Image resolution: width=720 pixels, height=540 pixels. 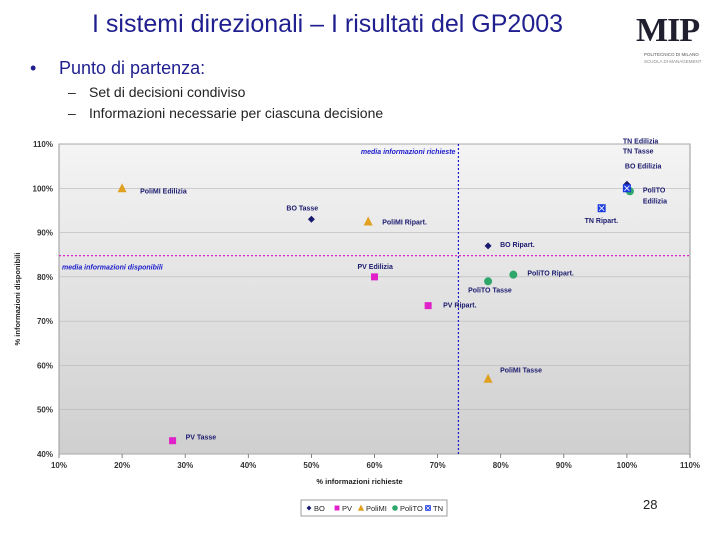 I want to click on marker-pv-edilizia, so click(x=374, y=277).